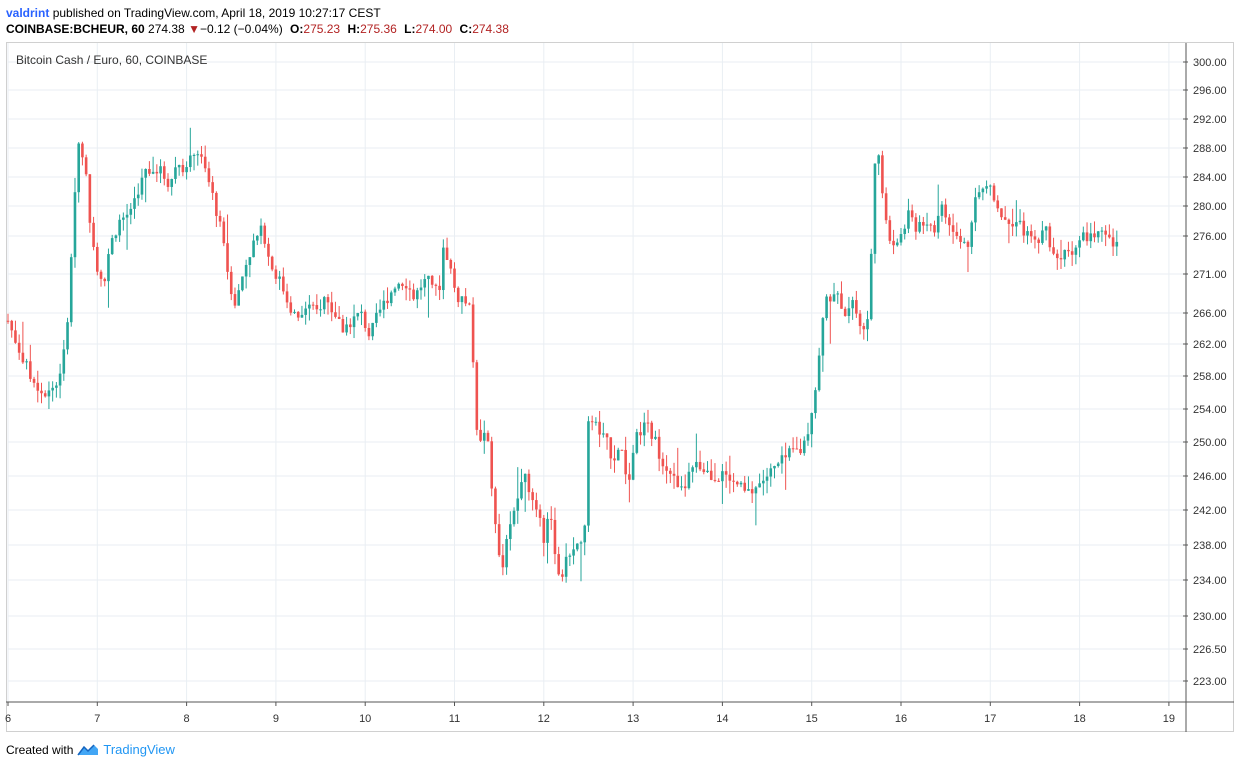 Image resolution: width=1241 pixels, height=768 pixels. Describe the element at coordinates (633, 719) in the screenshot. I see `x-tick-label: 13` at that location.